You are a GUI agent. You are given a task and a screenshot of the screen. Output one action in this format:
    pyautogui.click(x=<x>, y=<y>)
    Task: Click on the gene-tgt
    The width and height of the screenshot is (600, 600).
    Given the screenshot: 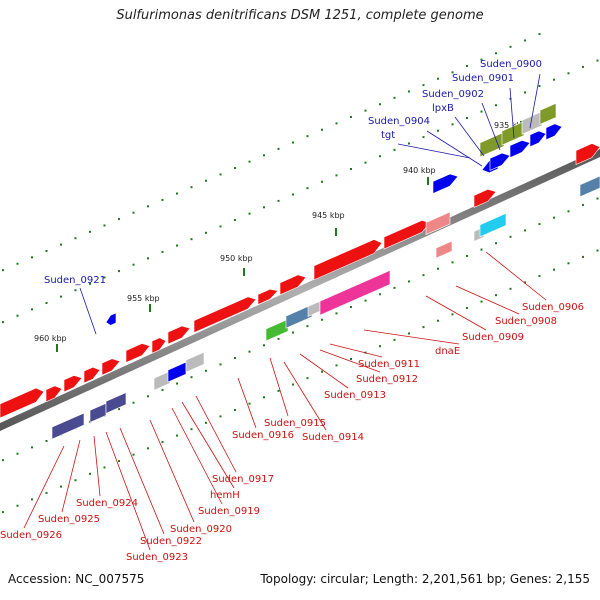 What is the action you would take?
    pyautogui.click(x=445, y=183)
    